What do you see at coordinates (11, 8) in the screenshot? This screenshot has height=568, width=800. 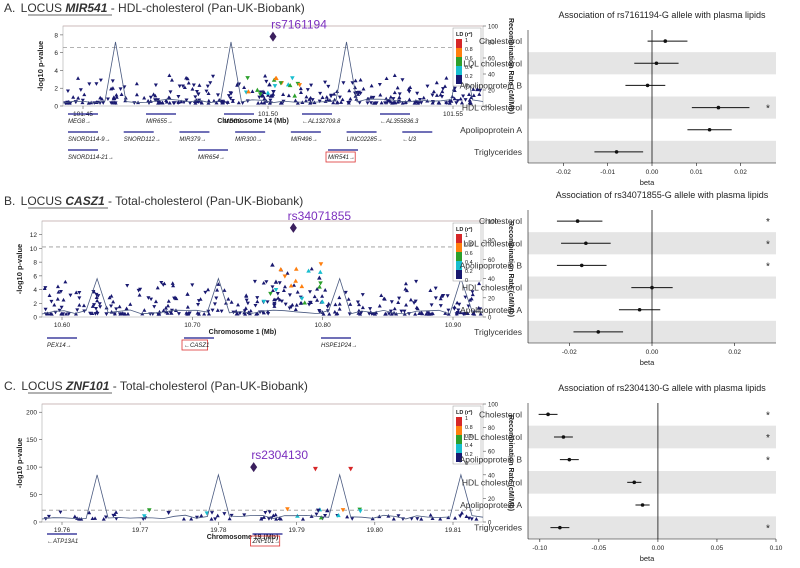 I see `panel-letter: A.` at bounding box center [11, 8].